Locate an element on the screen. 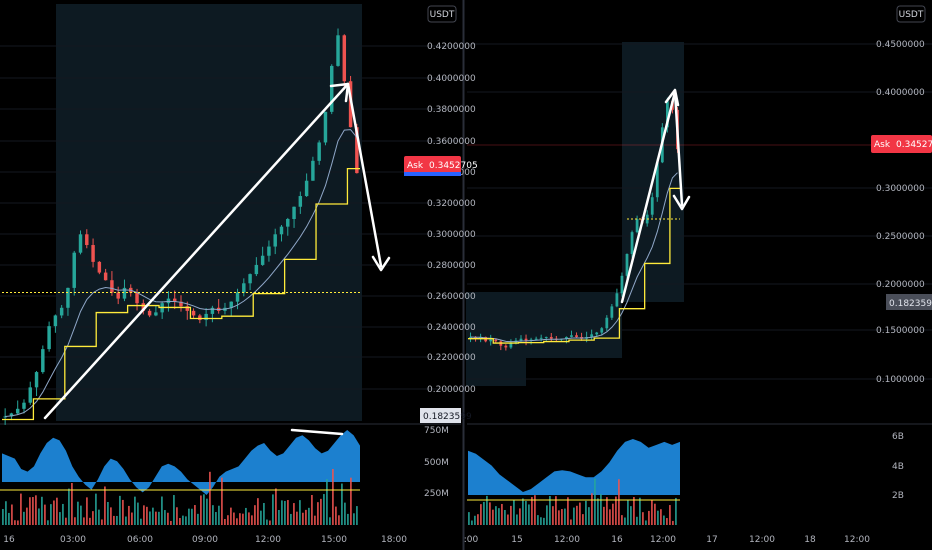 This screenshot has height=550, width=932. right-currency-label: USDT is located at coordinates (911, 15).